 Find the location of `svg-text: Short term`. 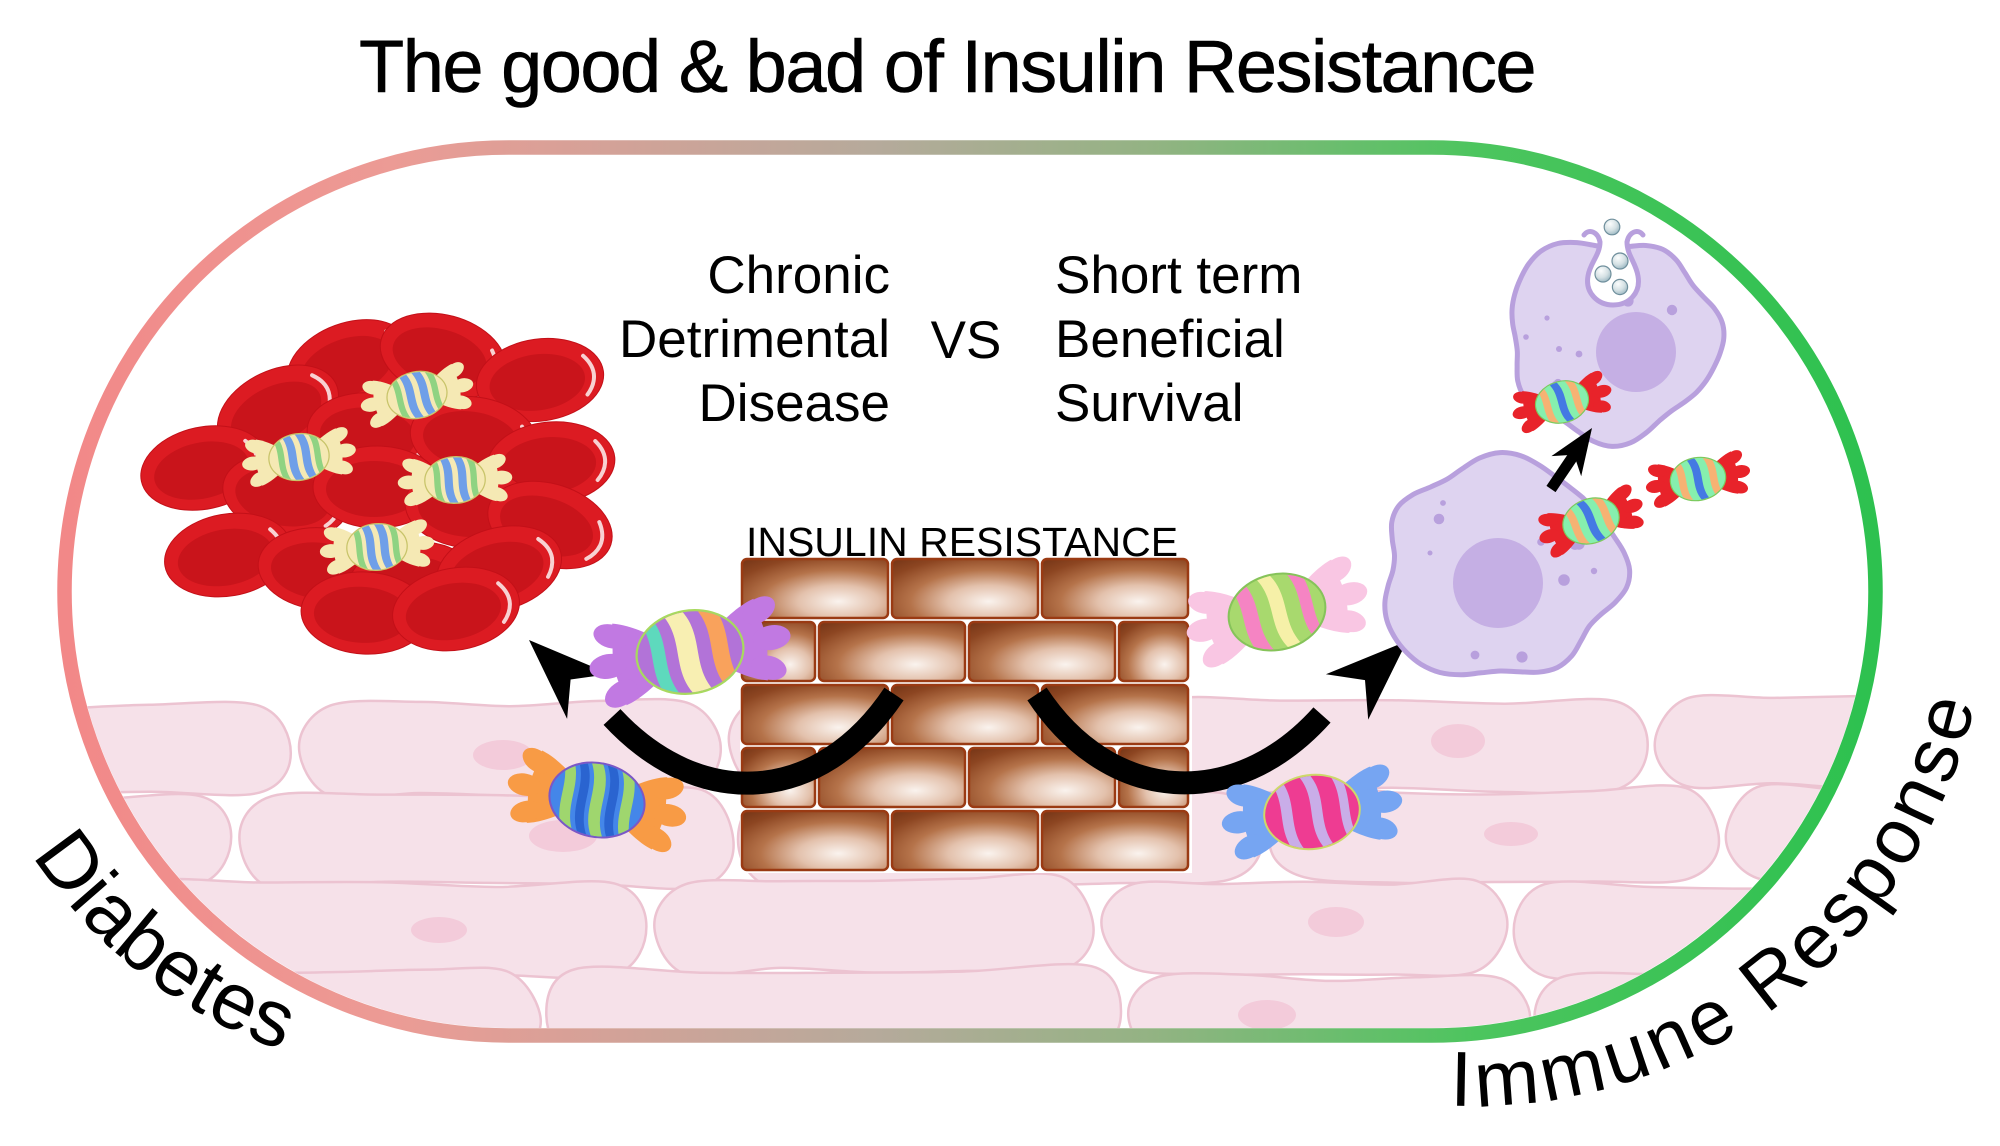

svg-text: Short term is located at coordinates (1178, 275).